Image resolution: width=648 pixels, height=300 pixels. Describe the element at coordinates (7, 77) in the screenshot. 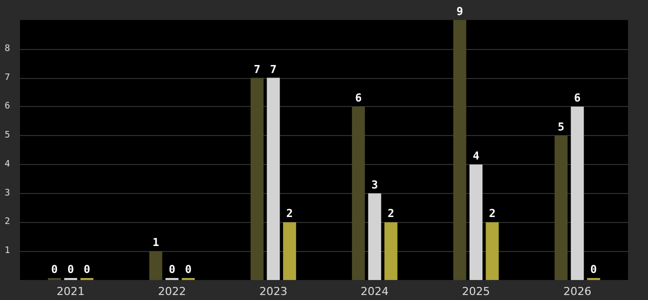

I see `y-tick-label: 7` at that location.